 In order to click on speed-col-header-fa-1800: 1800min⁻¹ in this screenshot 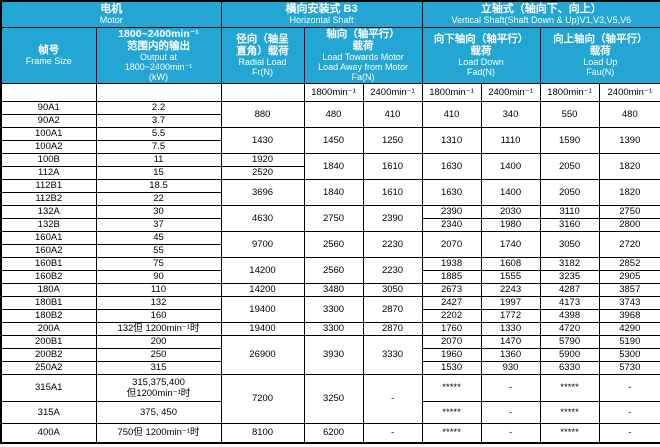, I will do `click(333, 92)`.